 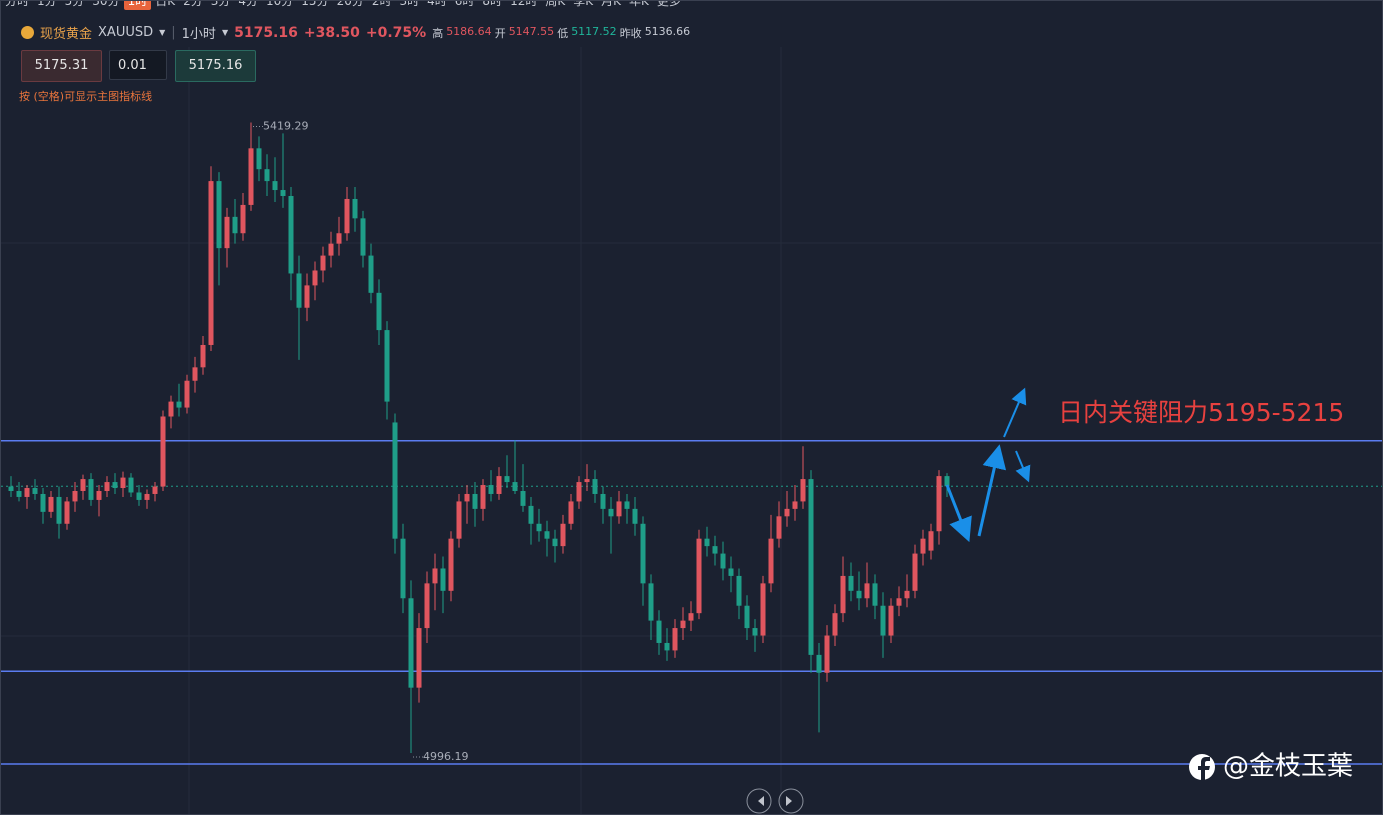 I want to click on interval-tab: 日K, so click(x=165, y=4).